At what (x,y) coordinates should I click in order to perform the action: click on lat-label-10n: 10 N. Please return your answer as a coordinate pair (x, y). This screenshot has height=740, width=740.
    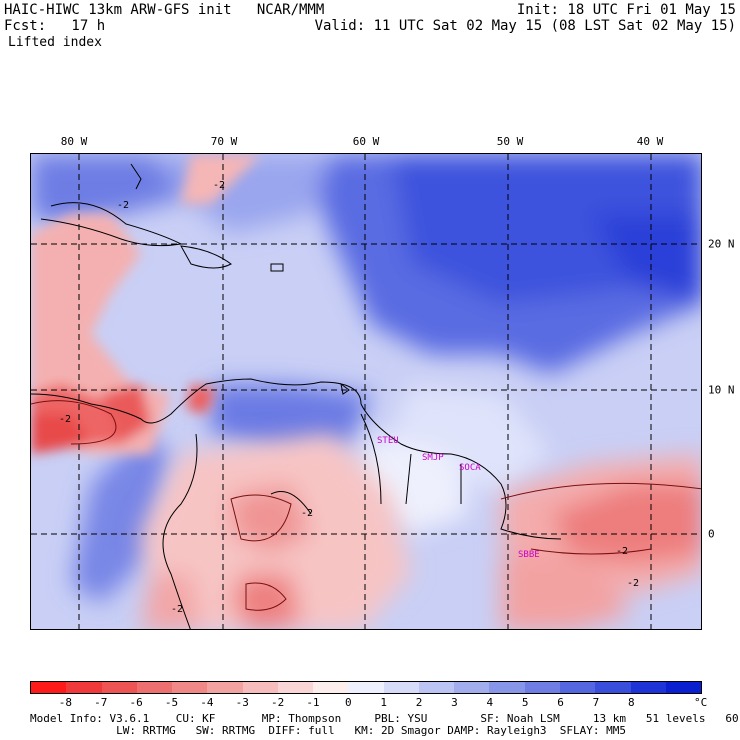
    Looking at the image, I should click on (721, 390).